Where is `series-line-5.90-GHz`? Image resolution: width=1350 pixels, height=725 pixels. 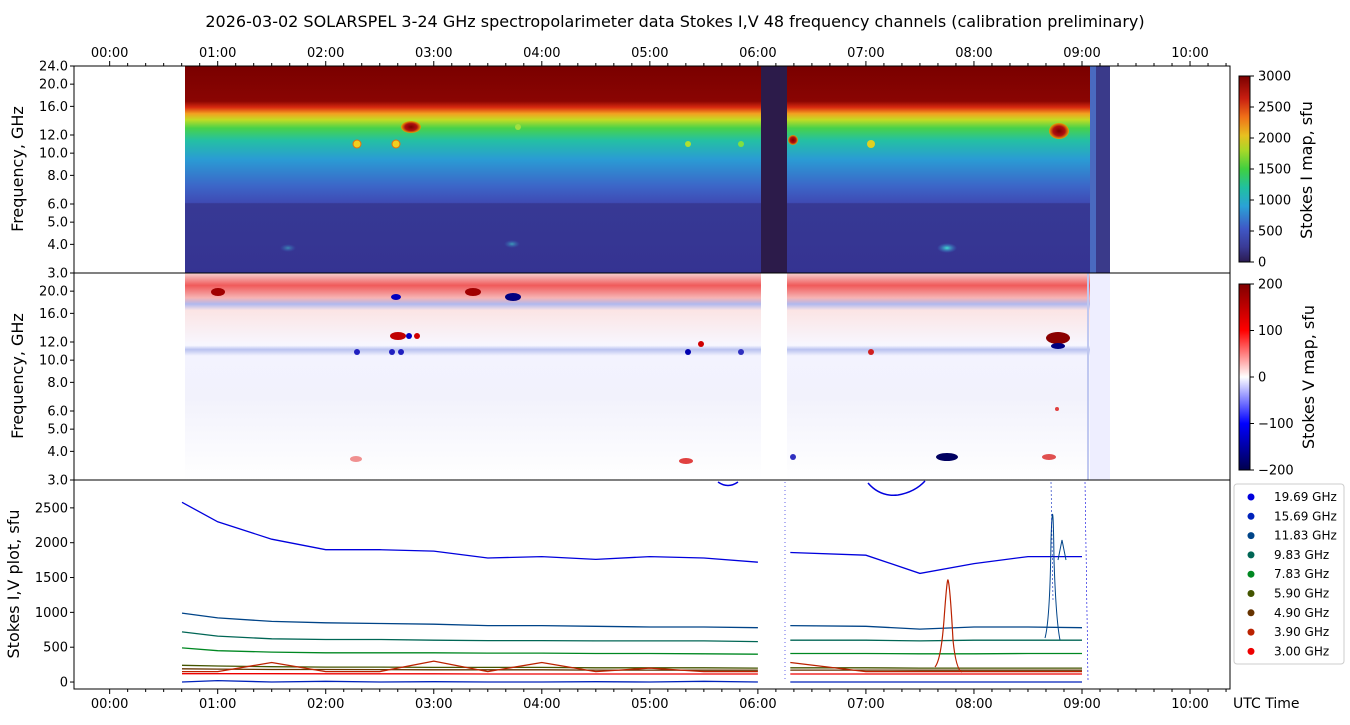 series-line-5.90-GHz is located at coordinates (469, 666).